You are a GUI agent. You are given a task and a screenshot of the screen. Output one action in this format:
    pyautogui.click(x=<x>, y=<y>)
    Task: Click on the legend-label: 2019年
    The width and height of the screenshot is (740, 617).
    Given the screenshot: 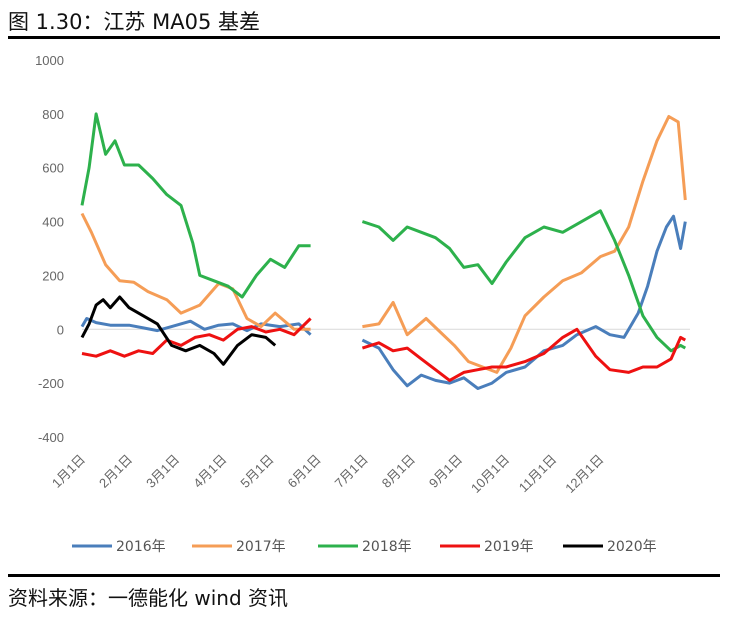 What is the action you would take?
    pyautogui.click(x=509, y=547)
    